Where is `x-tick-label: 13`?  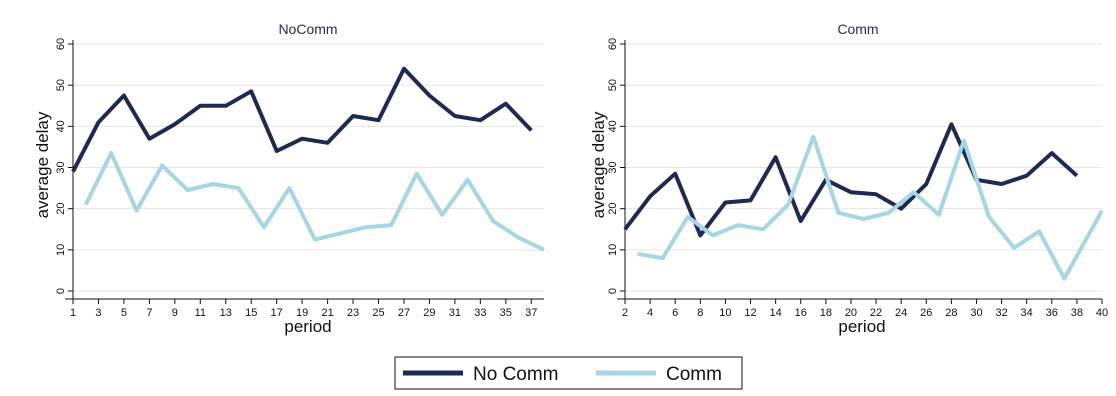
x-tick-label: 13 is located at coordinates (226, 313).